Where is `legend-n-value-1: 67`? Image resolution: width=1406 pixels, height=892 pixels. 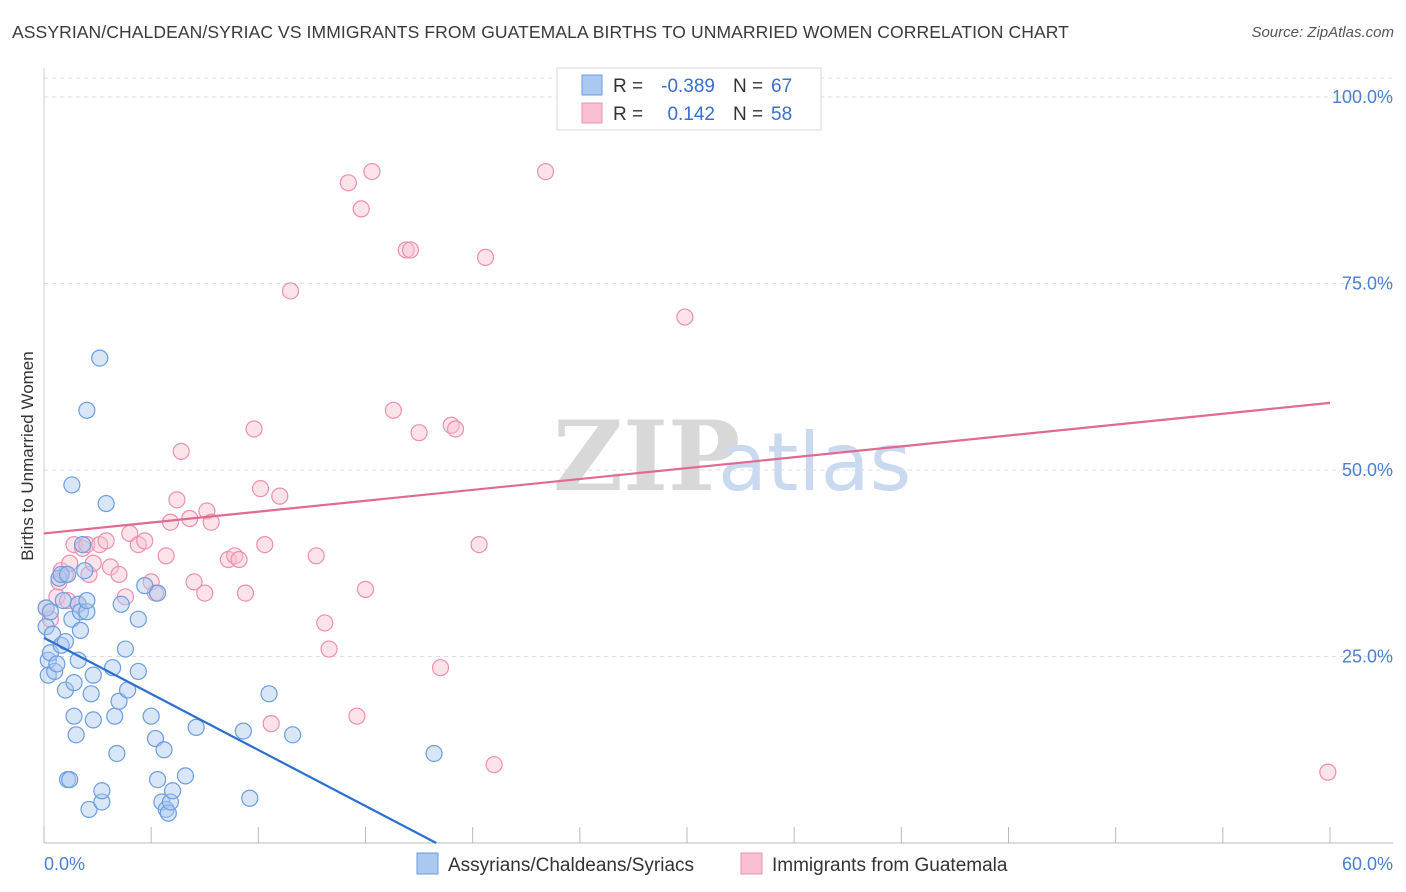 legend-n-value-1: 67 is located at coordinates (781, 86).